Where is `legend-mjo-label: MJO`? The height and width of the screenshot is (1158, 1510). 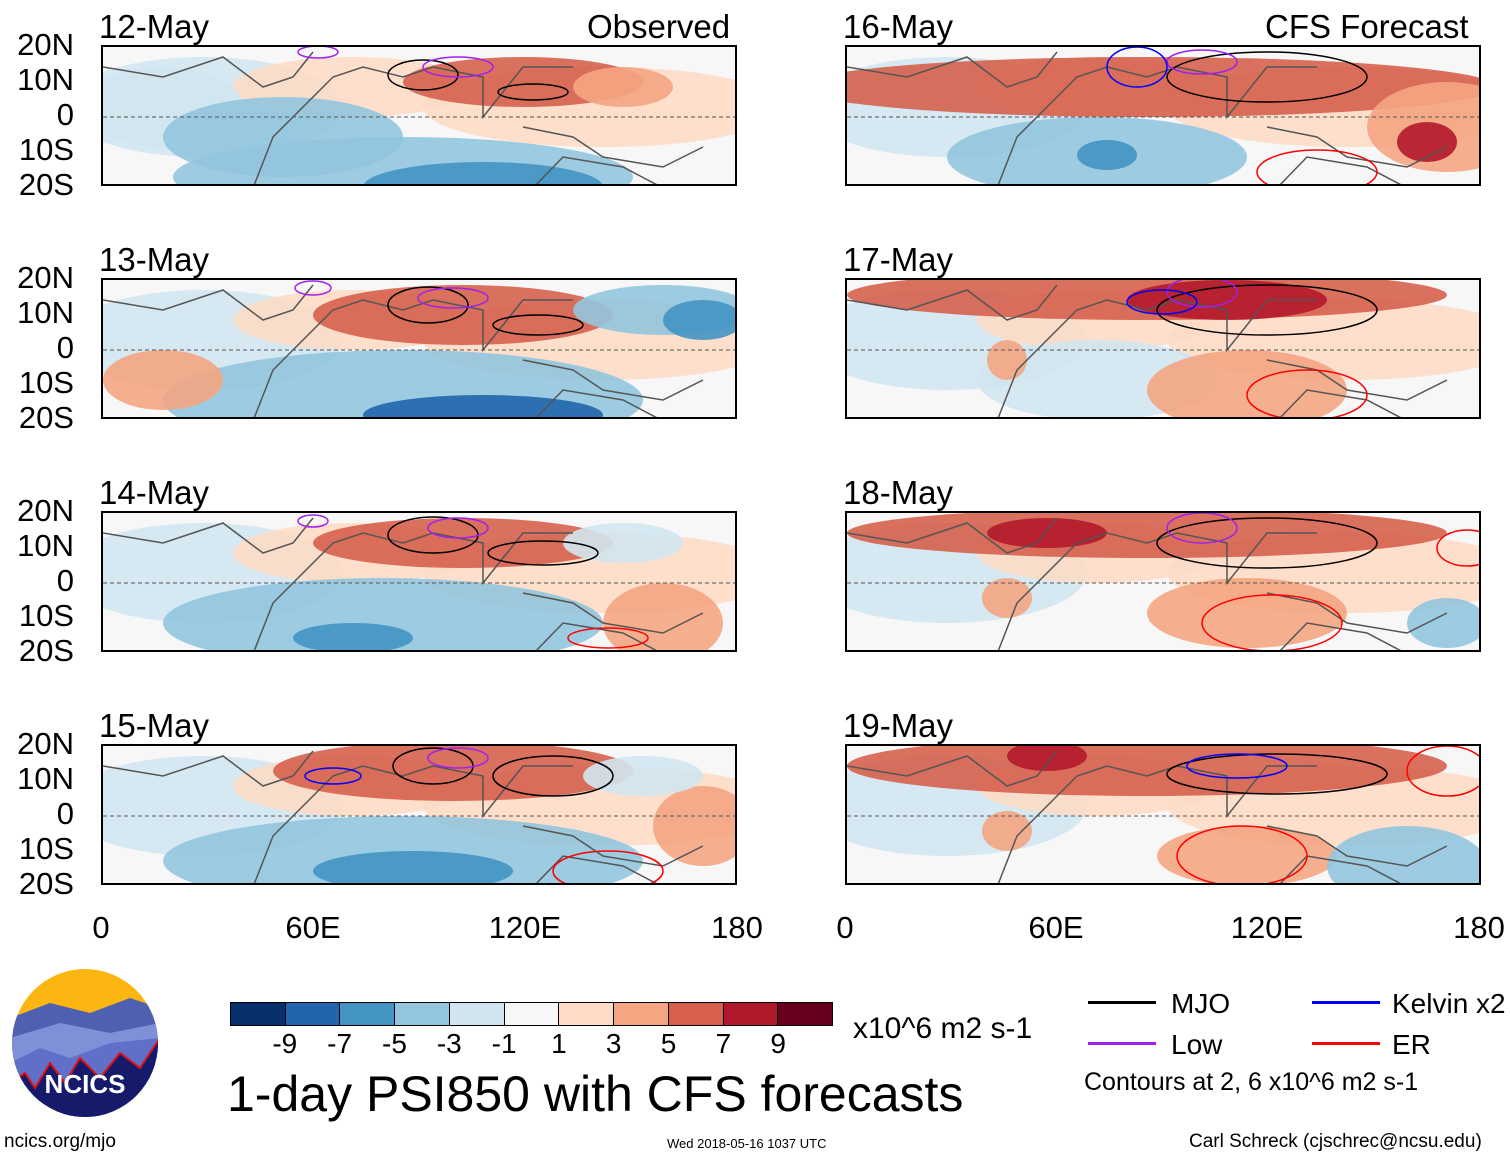 legend-mjo-label: MJO is located at coordinates (1201, 1003).